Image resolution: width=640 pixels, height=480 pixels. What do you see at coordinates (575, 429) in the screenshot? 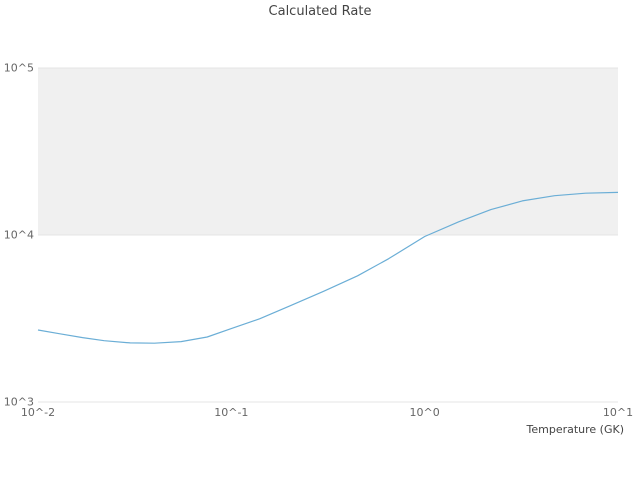
I see `x-axis-label: Temperature (GK)` at bounding box center [575, 429].